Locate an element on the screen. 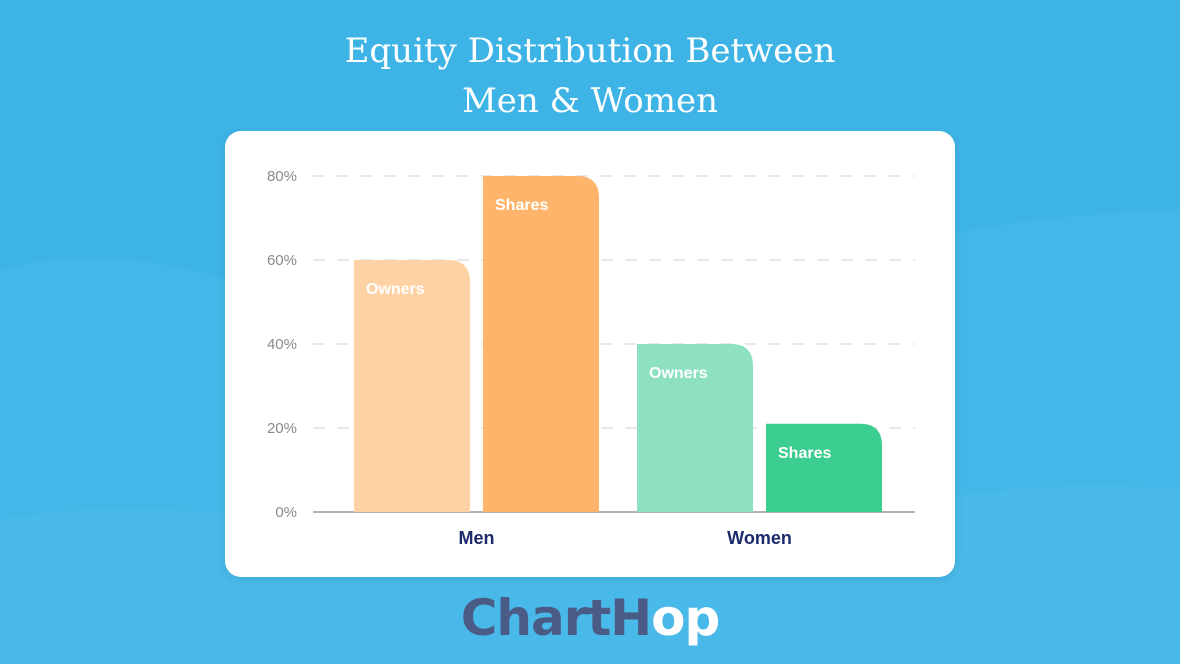 Image resolution: width=1180 pixels, height=664 pixels. bar-shares-men is located at coordinates (541, 344).